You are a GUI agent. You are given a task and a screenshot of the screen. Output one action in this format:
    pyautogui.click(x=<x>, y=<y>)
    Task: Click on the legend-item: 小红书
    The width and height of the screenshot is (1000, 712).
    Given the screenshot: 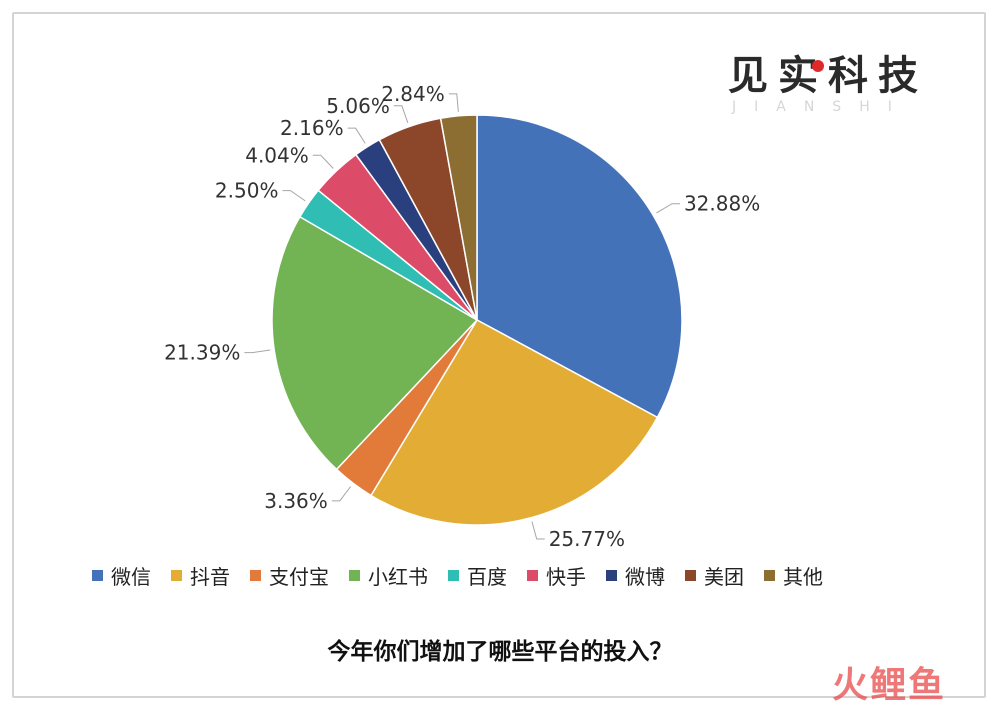 What is the action you would take?
    pyautogui.click(x=388, y=575)
    